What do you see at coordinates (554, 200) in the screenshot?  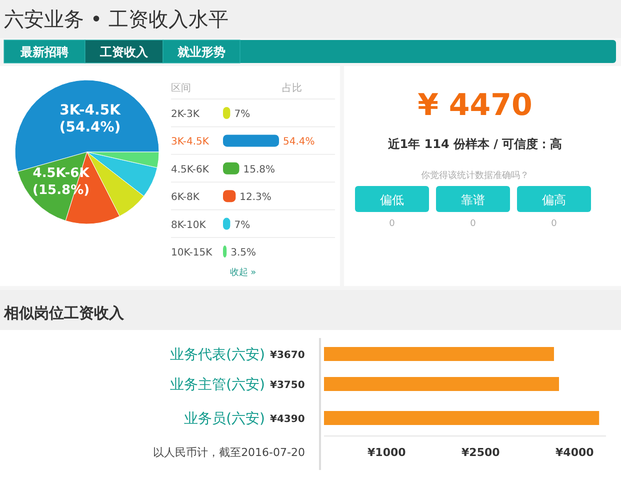 I see `category-label: 偏高` at bounding box center [554, 200].